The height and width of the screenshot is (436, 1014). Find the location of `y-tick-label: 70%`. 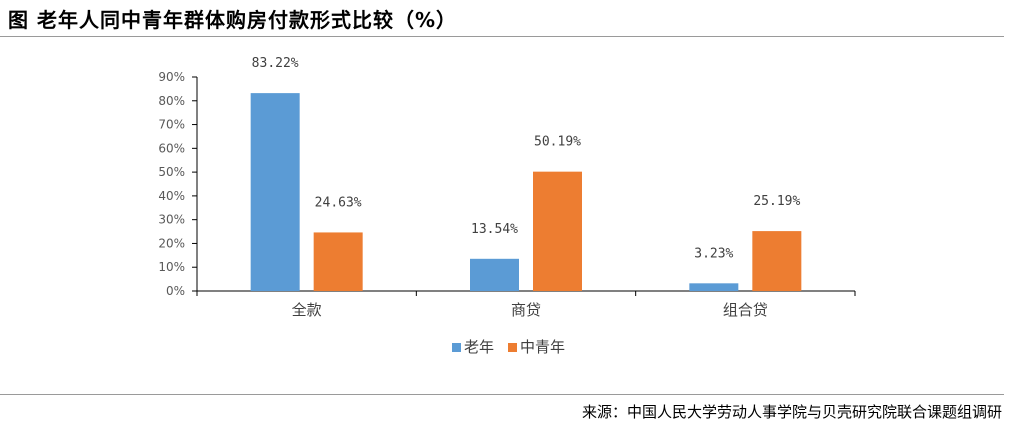

y-tick-label: 70% is located at coordinates (171, 125).